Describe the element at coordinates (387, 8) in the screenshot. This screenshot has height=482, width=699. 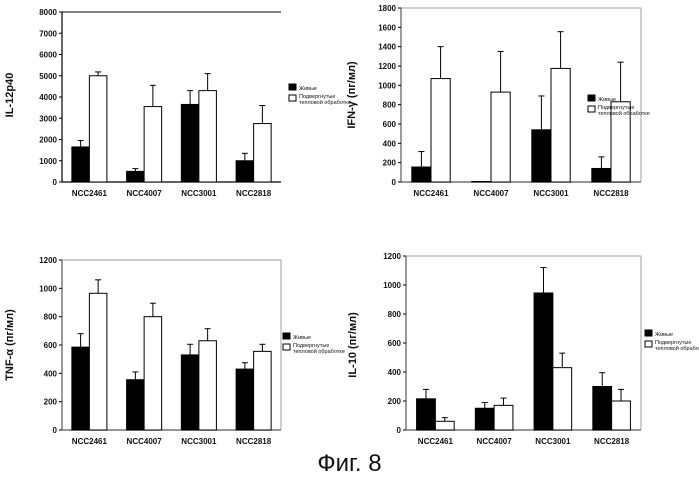
I see `y-tick-label: 1800` at that location.